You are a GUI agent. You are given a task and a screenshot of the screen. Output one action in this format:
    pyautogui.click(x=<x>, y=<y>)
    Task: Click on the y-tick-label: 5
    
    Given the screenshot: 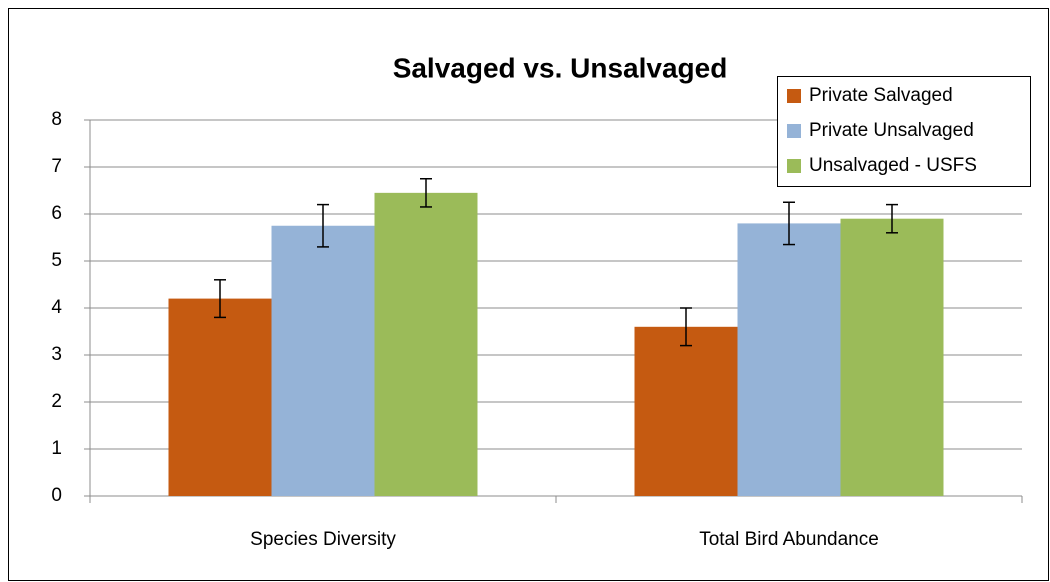 What is the action you would take?
    pyautogui.click(x=56, y=260)
    